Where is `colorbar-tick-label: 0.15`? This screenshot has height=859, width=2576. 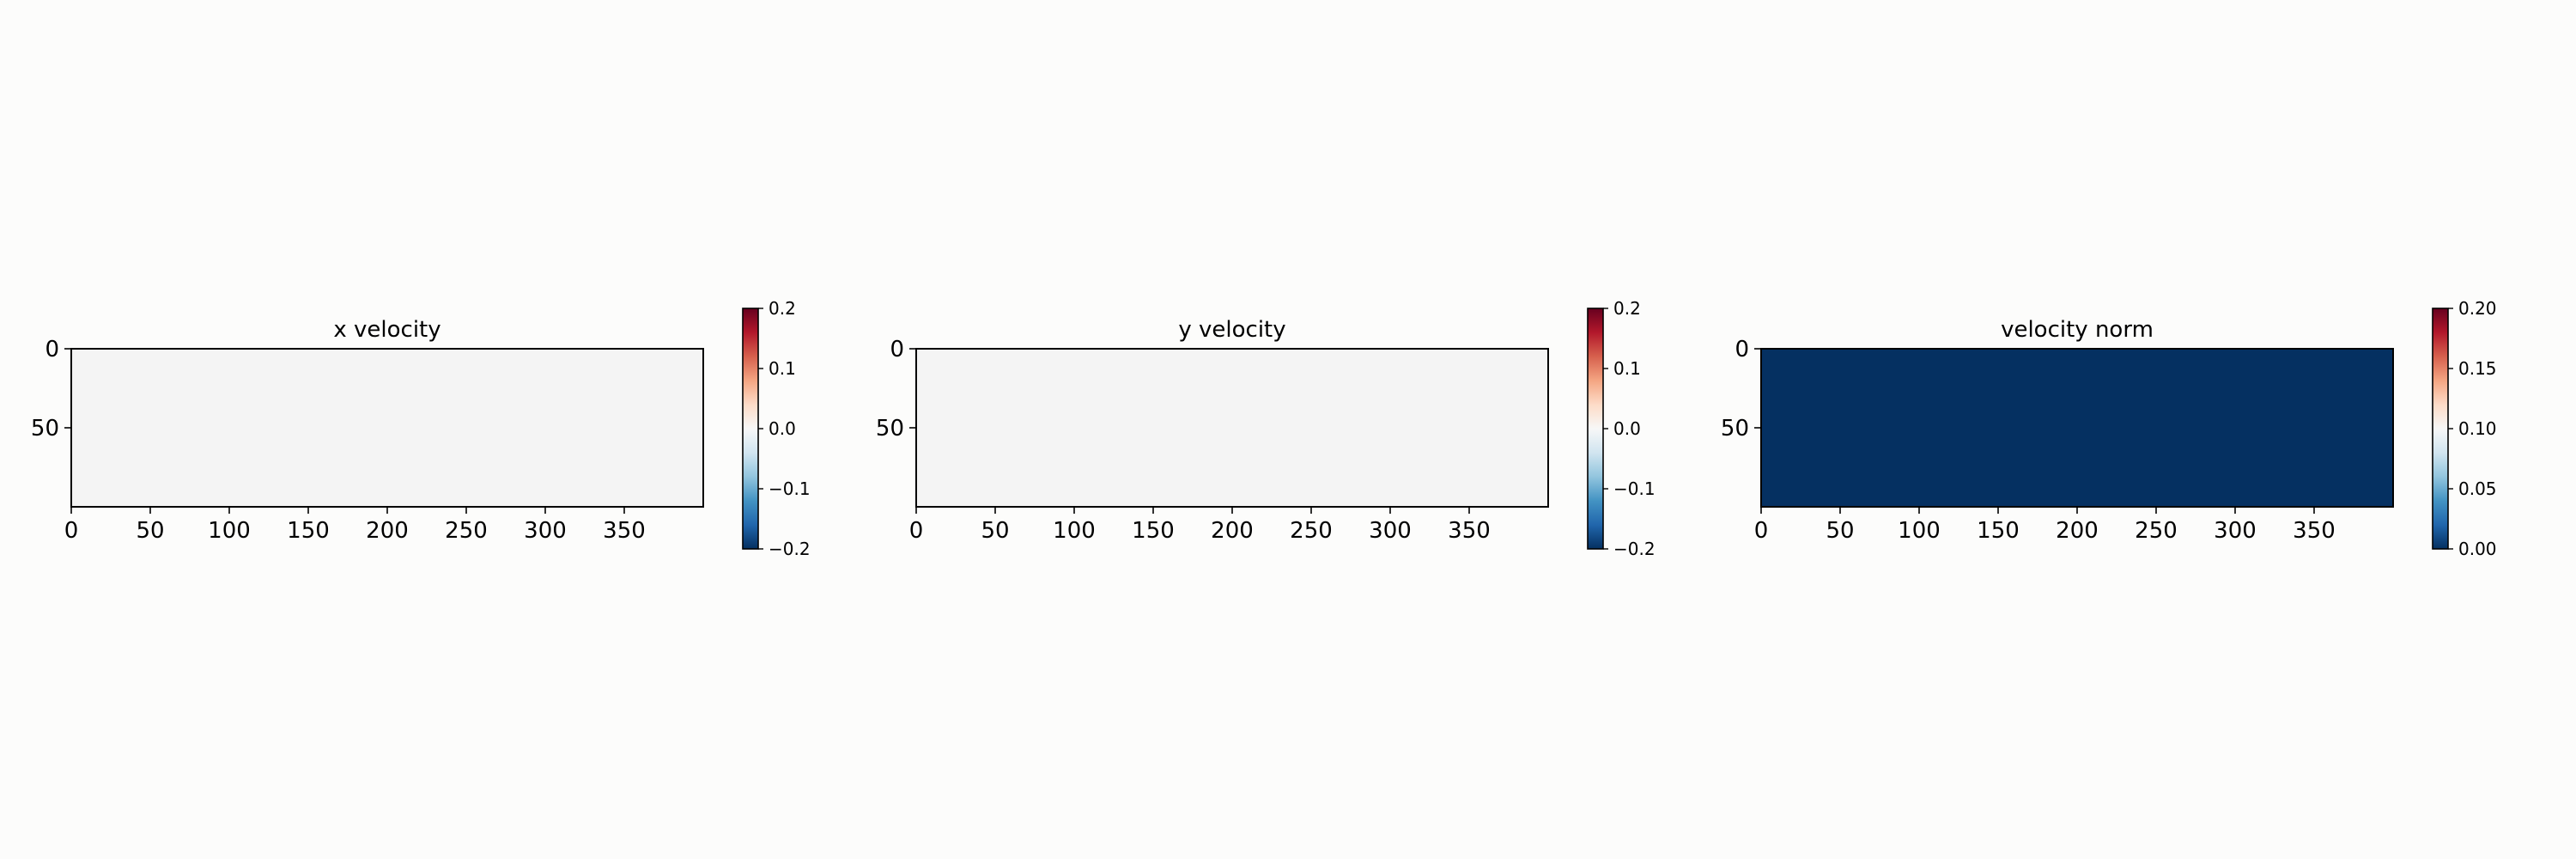 colorbar-tick-label: 0.15 is located at coordinates (2478, 369).